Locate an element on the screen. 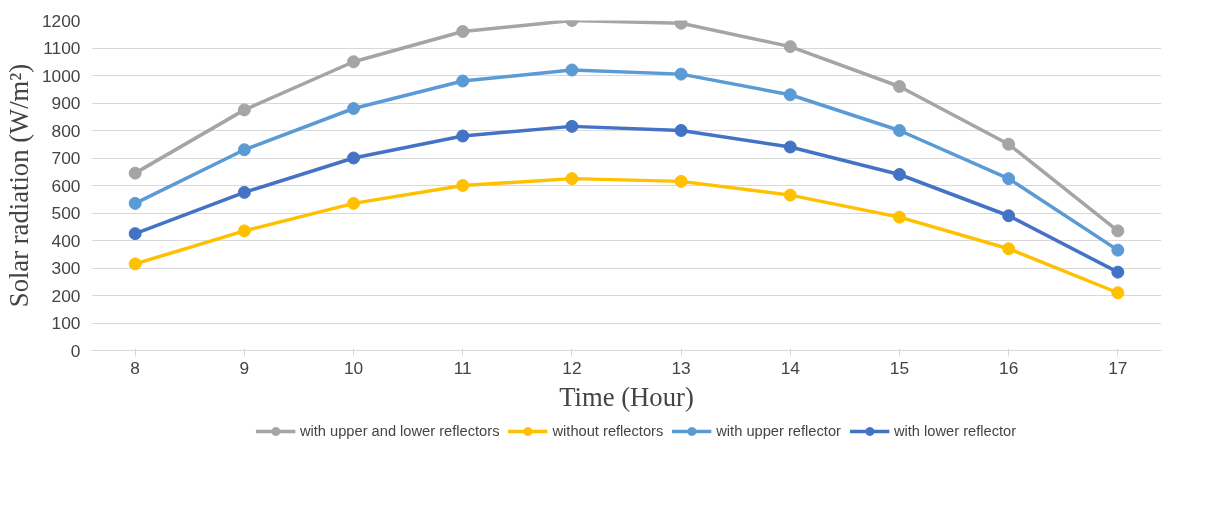 The height and width of the screenshot is (526, 1206). legend-label: with upper reflector is located at coordinates (778, 431).